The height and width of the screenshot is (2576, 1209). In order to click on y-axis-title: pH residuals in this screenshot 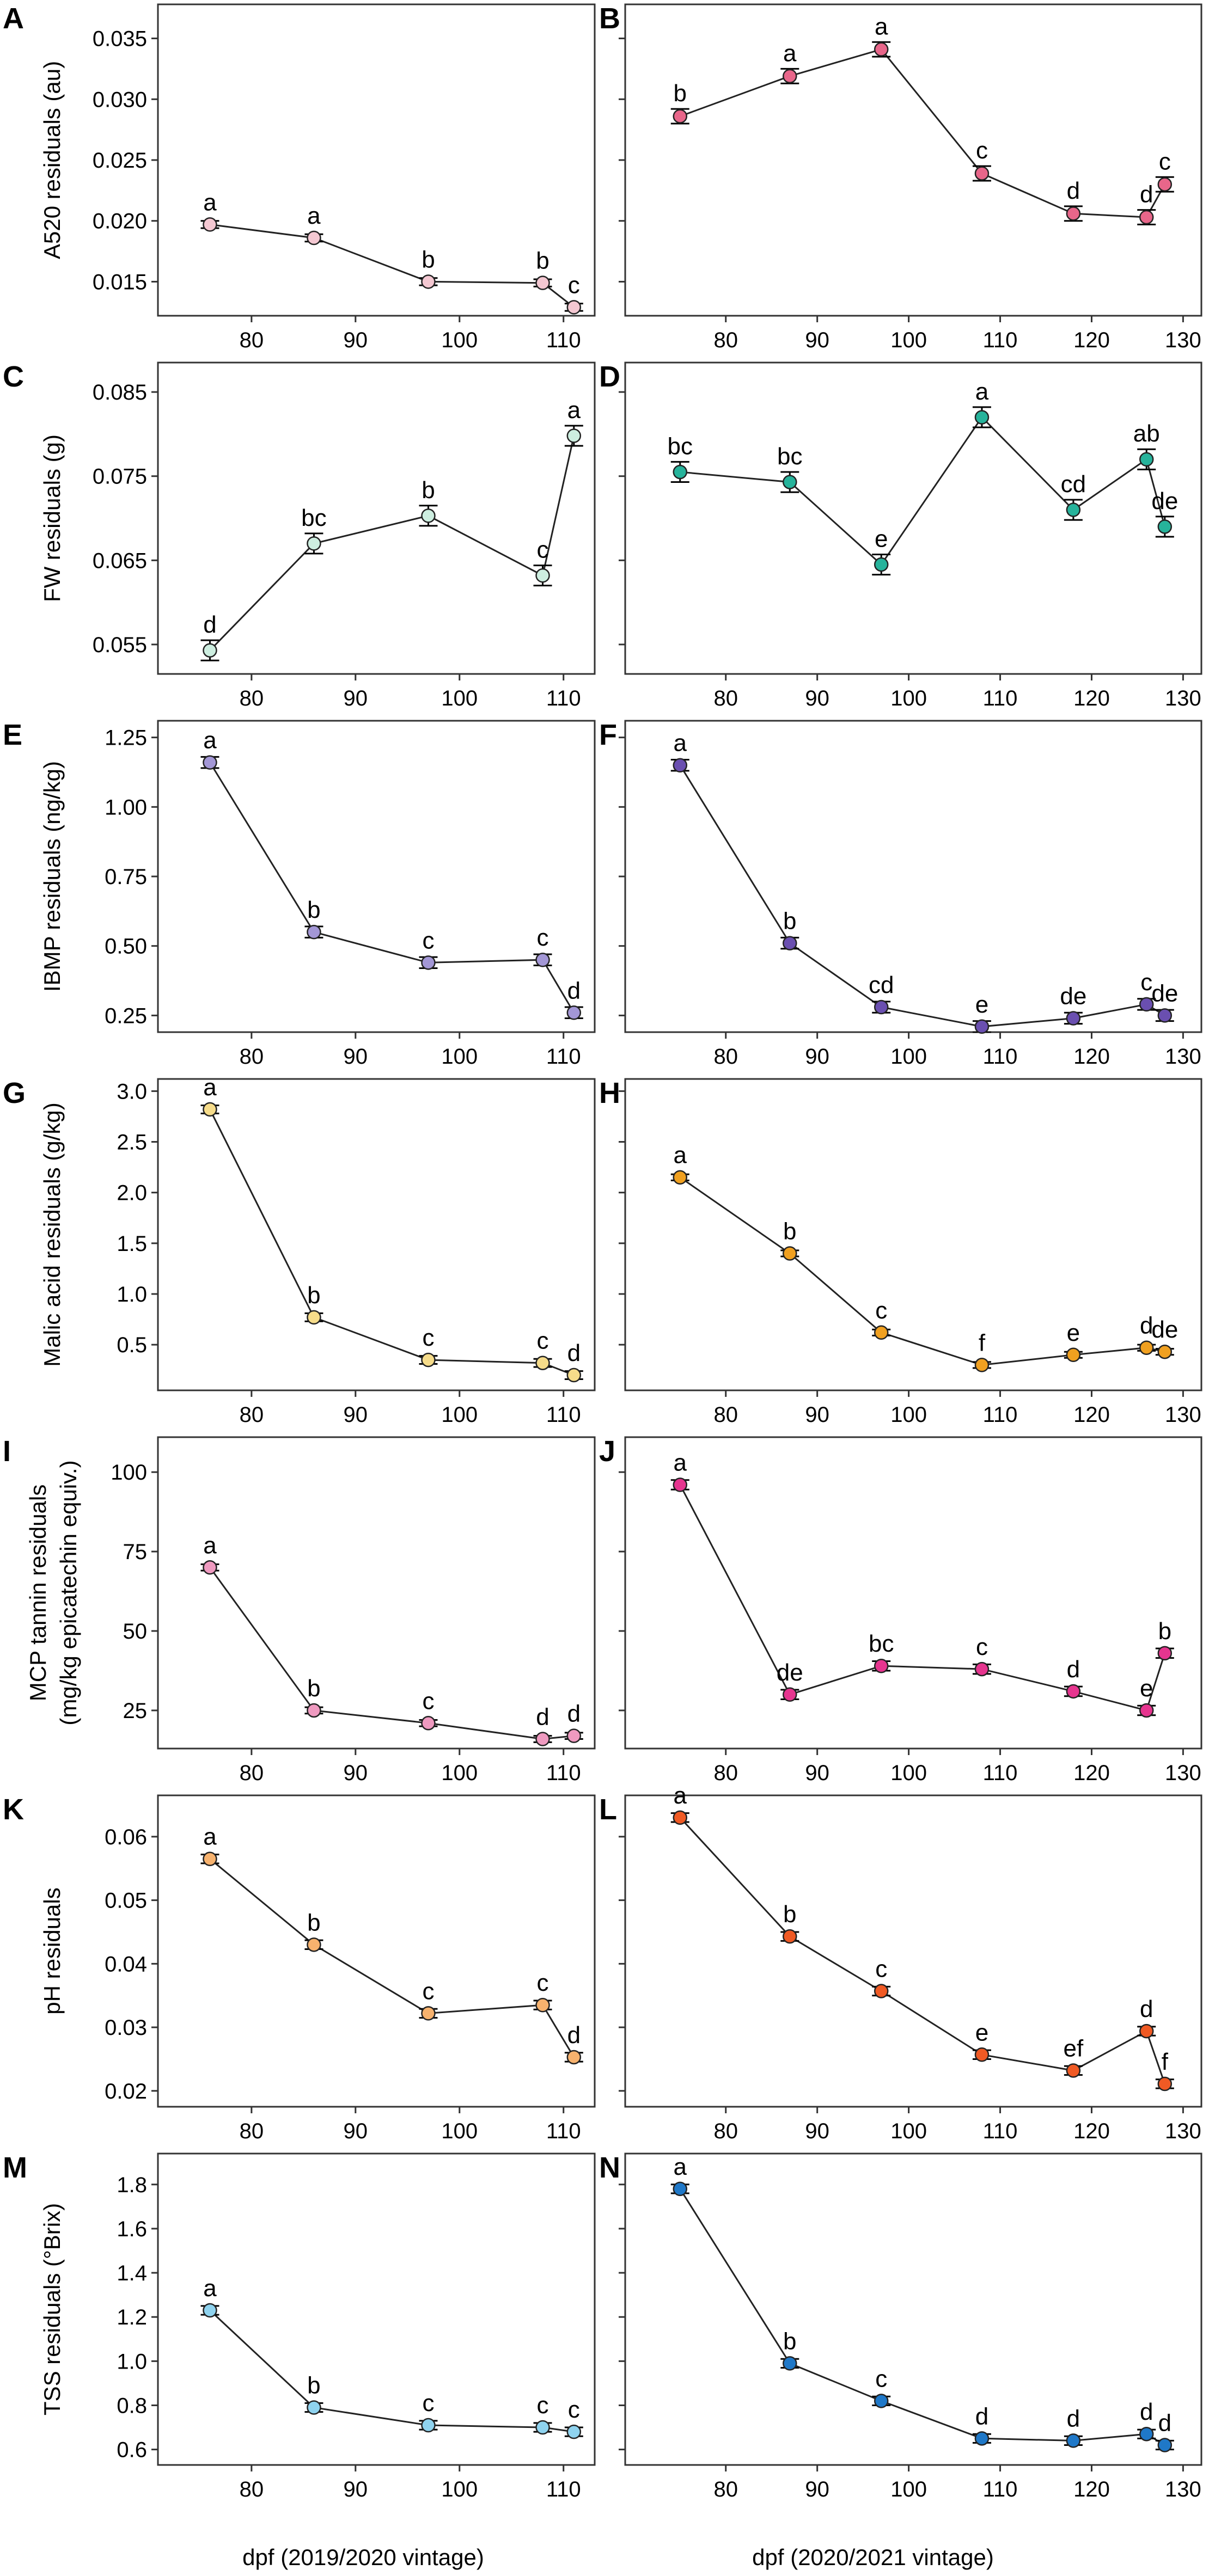, I will do `click(52, 1950)`.